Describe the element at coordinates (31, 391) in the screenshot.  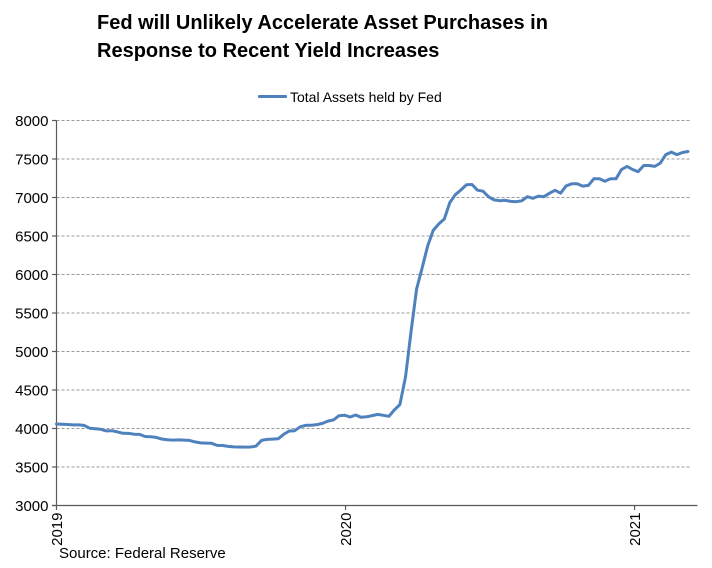
I see `y-tick-label: 4500` at that location.